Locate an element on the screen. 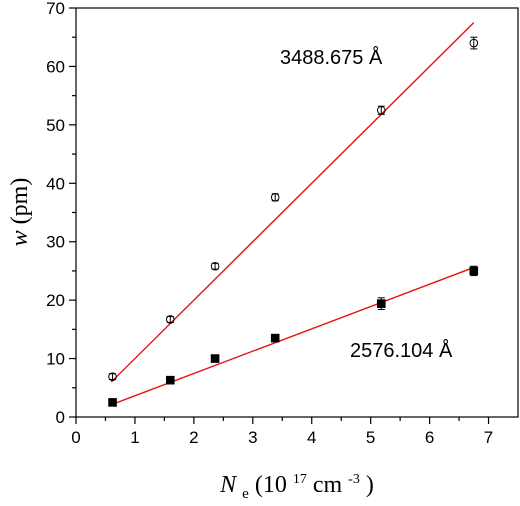  x-tick-label: 1 is located at coordinates (134, 437).